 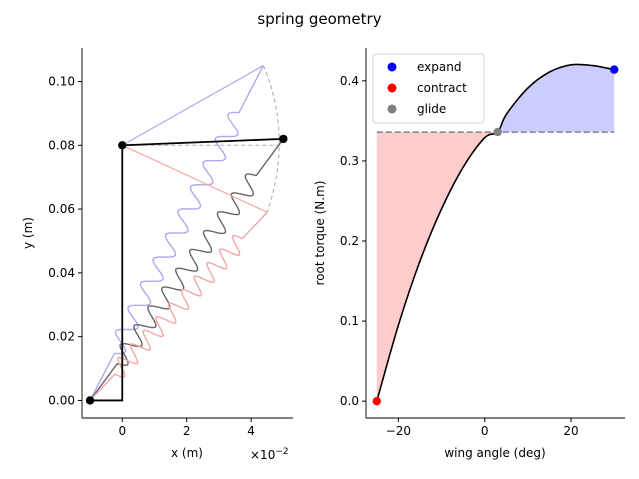 I want to click on frame-line, so click(x=107, y=273).